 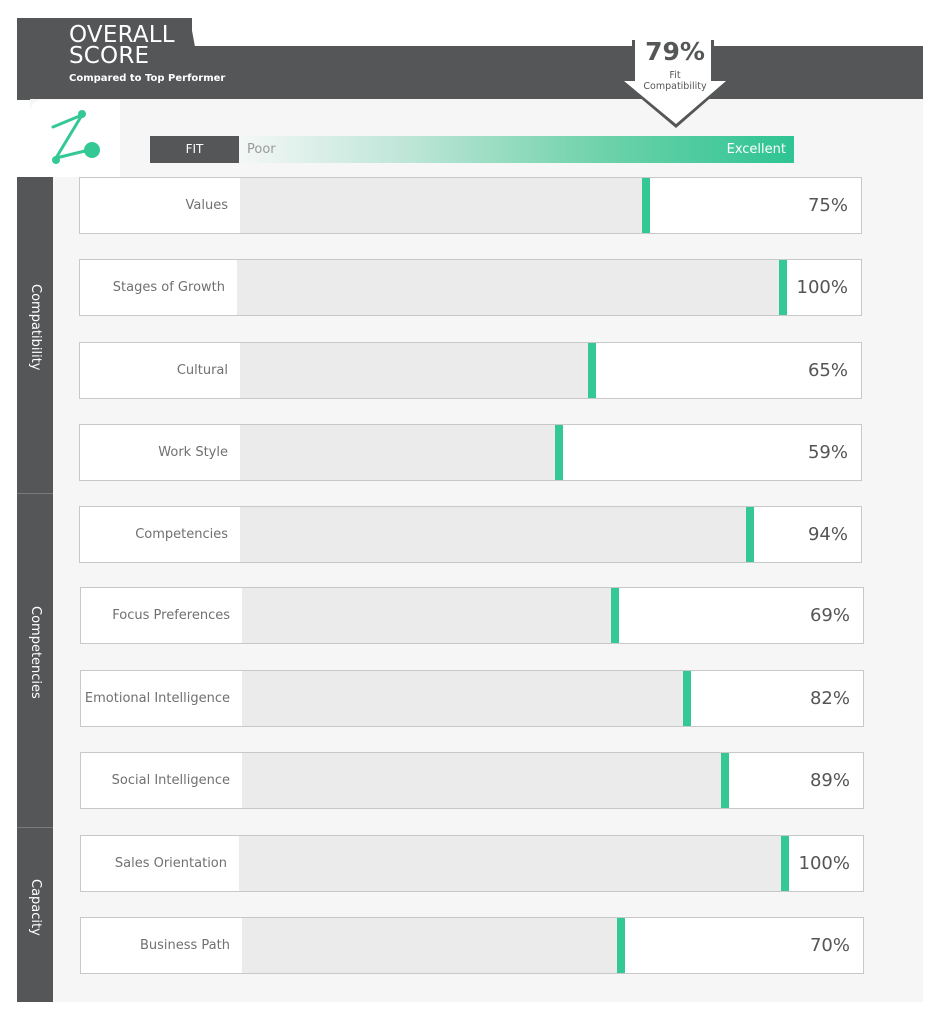 What do you see at coordinates (827, 452) in the screenshot?
I see `row-percent: 59%` at bounding box center [827, 452].